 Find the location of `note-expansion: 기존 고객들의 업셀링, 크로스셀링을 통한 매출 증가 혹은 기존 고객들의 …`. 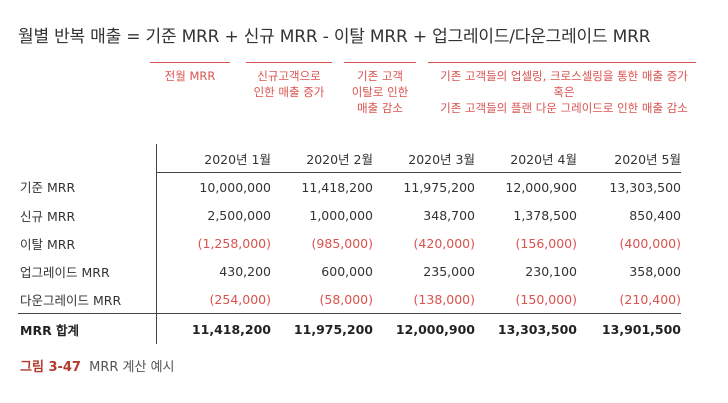

note-expansion: 기존 고객들의 업셀링, 크로스셀링을 통한 매출 증가 혹은 기존 고객들의 … is located at coordinates (564, 92).